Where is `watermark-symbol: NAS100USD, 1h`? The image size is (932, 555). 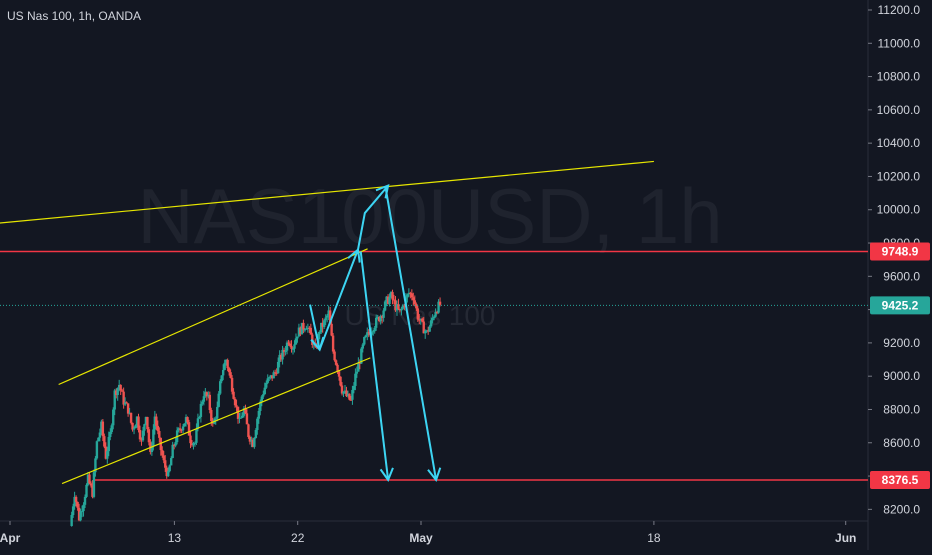
watermark-symbol: NAS100USD, 1h is located at coordinates (429, 216).